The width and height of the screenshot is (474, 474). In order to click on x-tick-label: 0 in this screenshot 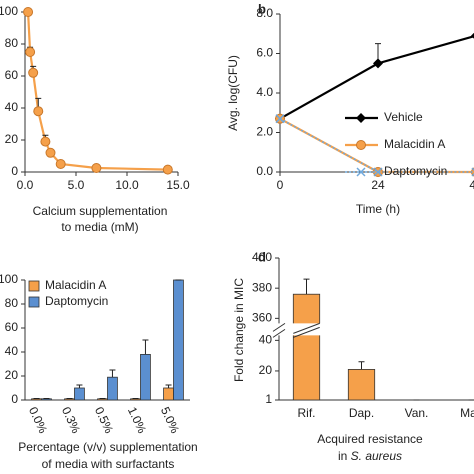, I will do `click(280, 185)`.